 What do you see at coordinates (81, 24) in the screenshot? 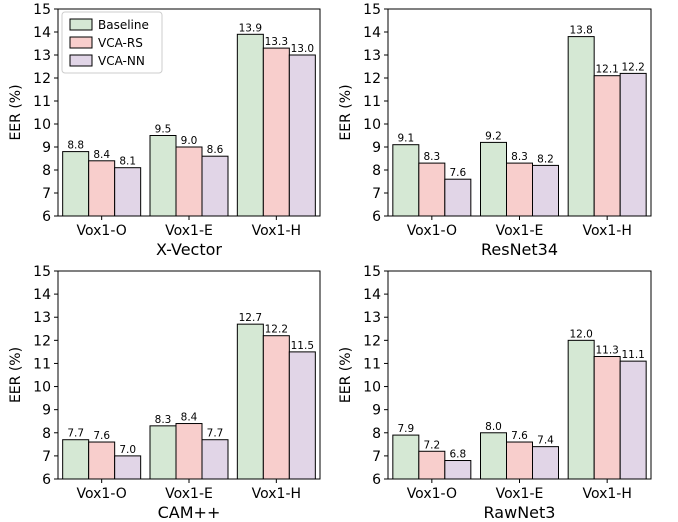
I see `legend-swatch-baseline` at bounding box center [81, 24].